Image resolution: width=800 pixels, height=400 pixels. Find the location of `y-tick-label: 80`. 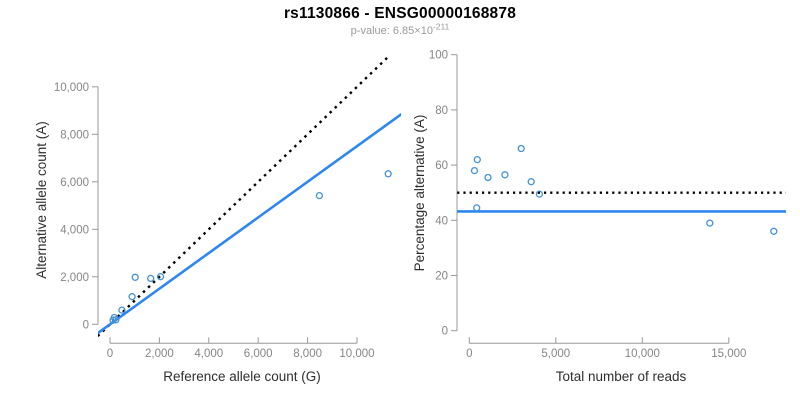

y-tick-label: 80 is located at coordinates (441, 111).